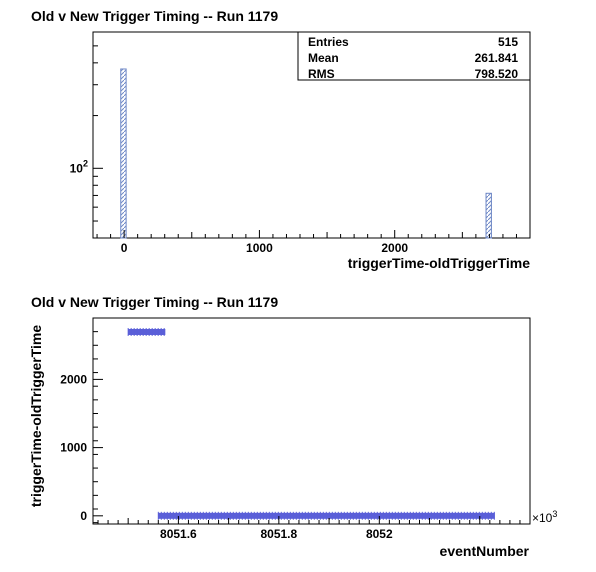  Describe the element at coordinates (36, 416) in the screenshot. I see `scatter-y-axis-label: triggerTime-oldTriggerTime` at that location.